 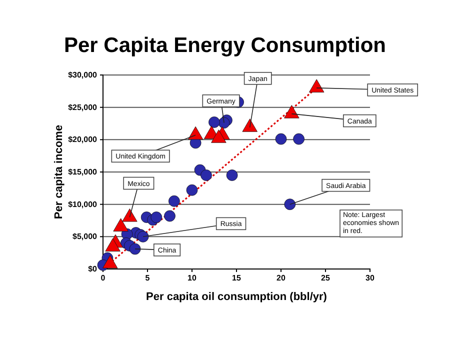 What do you see at coordinates (83, 75) in the screenshot?
I see `y-tick-label: $30,000` at bounding box center [83, 75].